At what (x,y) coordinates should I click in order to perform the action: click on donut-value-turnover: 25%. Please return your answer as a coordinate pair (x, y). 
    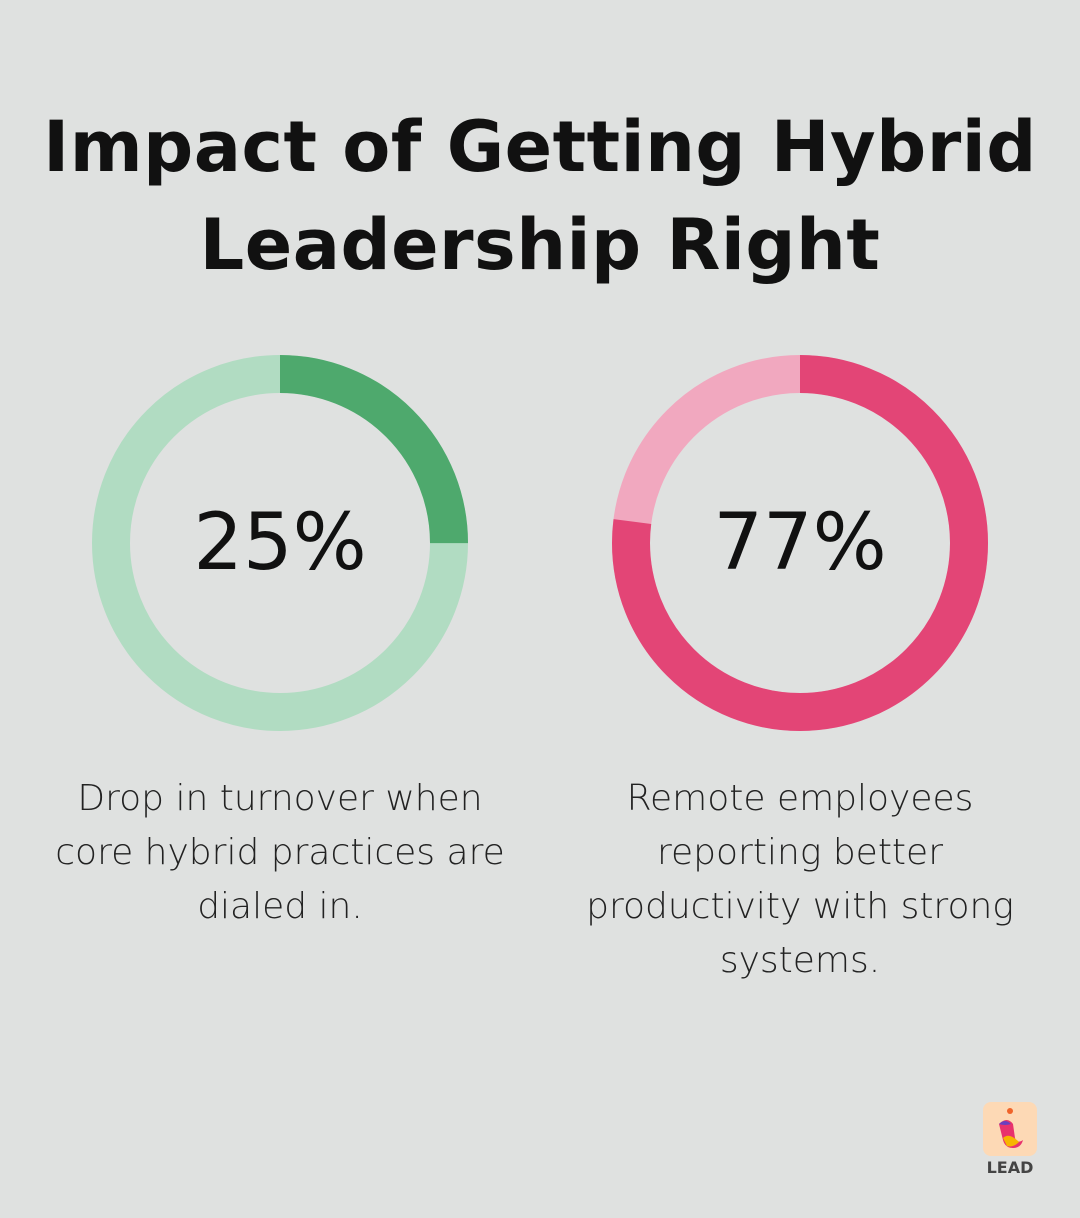
    Looking at the image, I should click on (280, 543).